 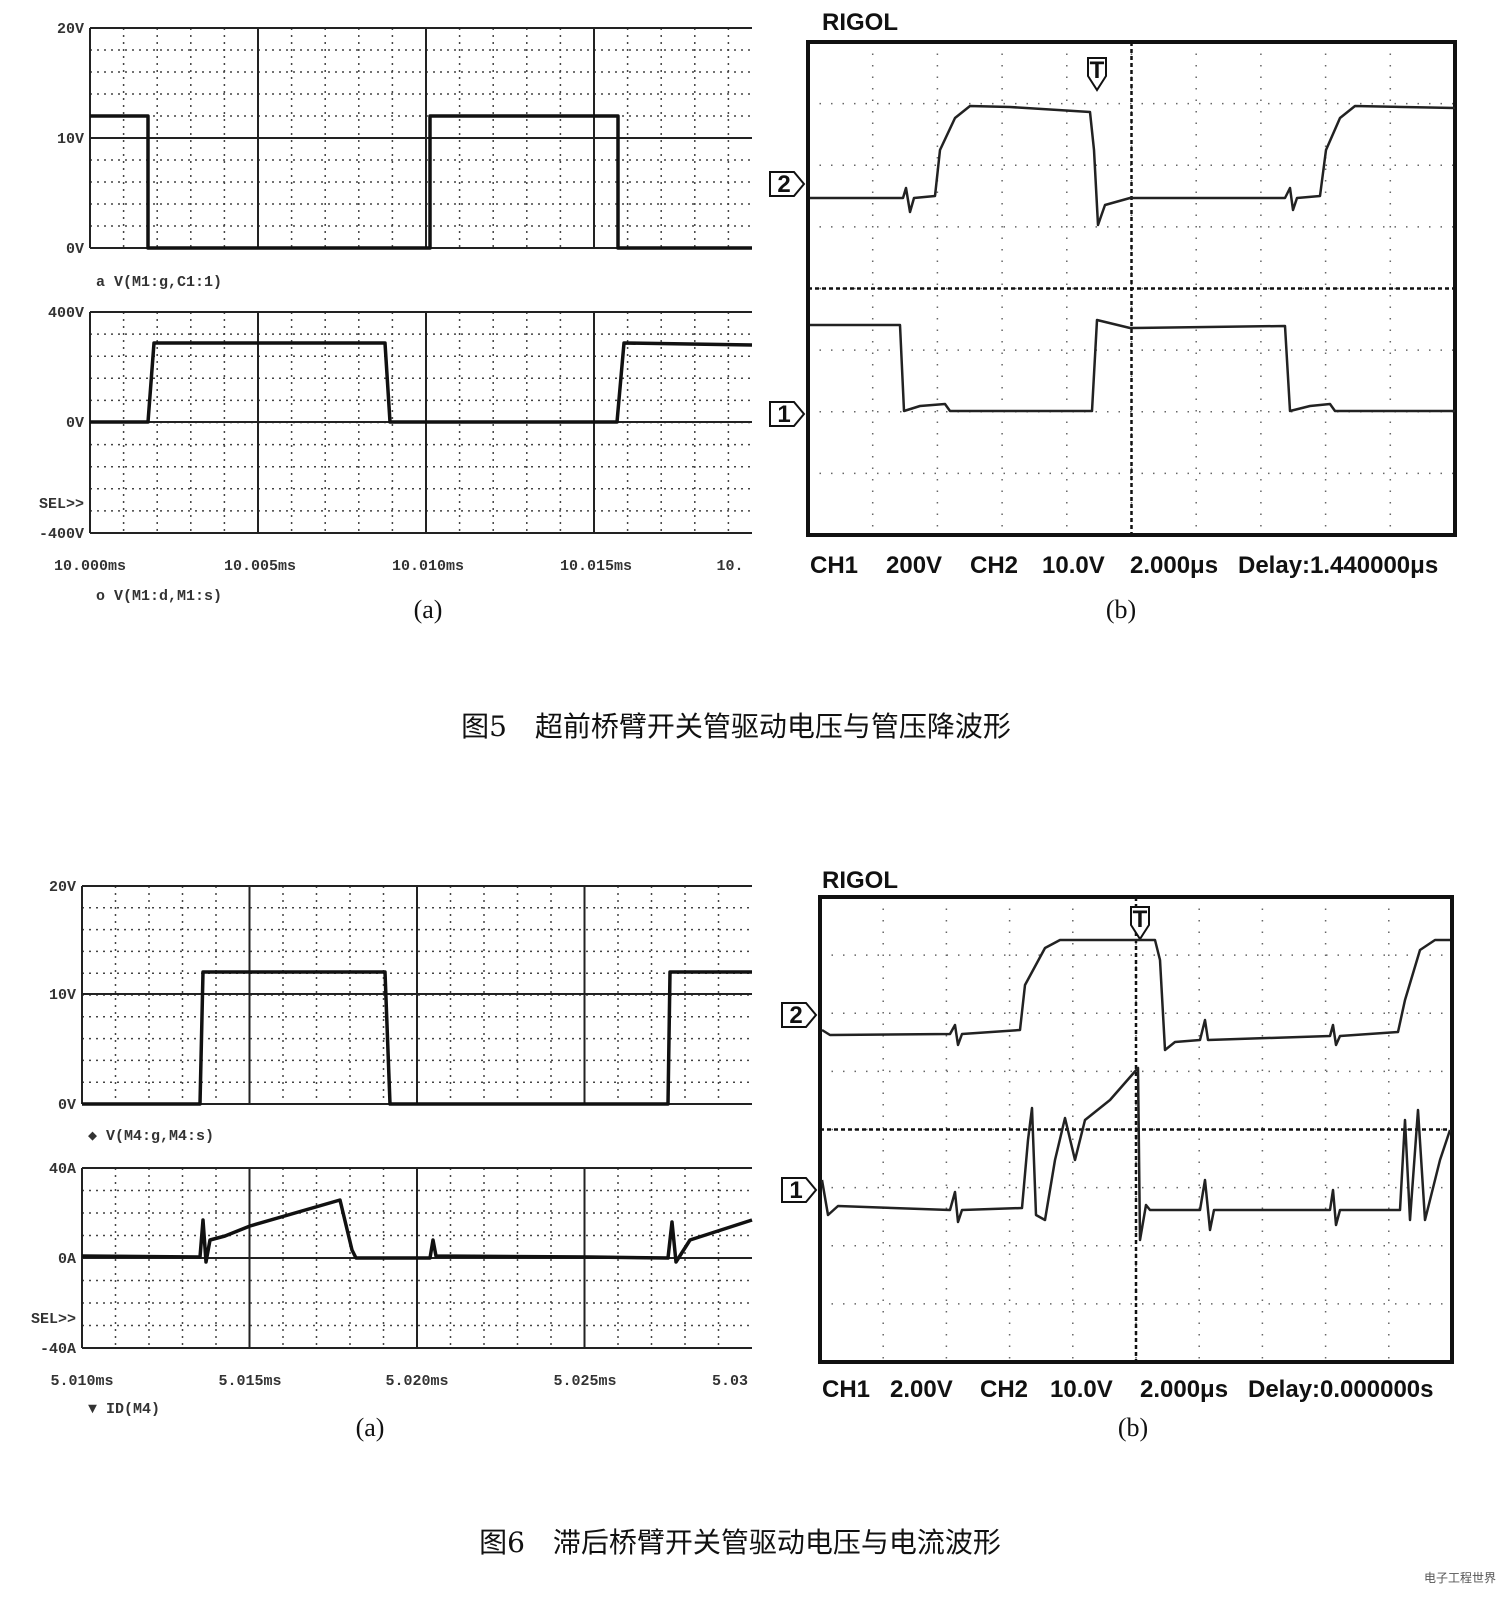 What do you see at coordinates (58, 1349) in the screenshot?
I see `y-tick-label: -40A` at bounding box center [58, 1349].